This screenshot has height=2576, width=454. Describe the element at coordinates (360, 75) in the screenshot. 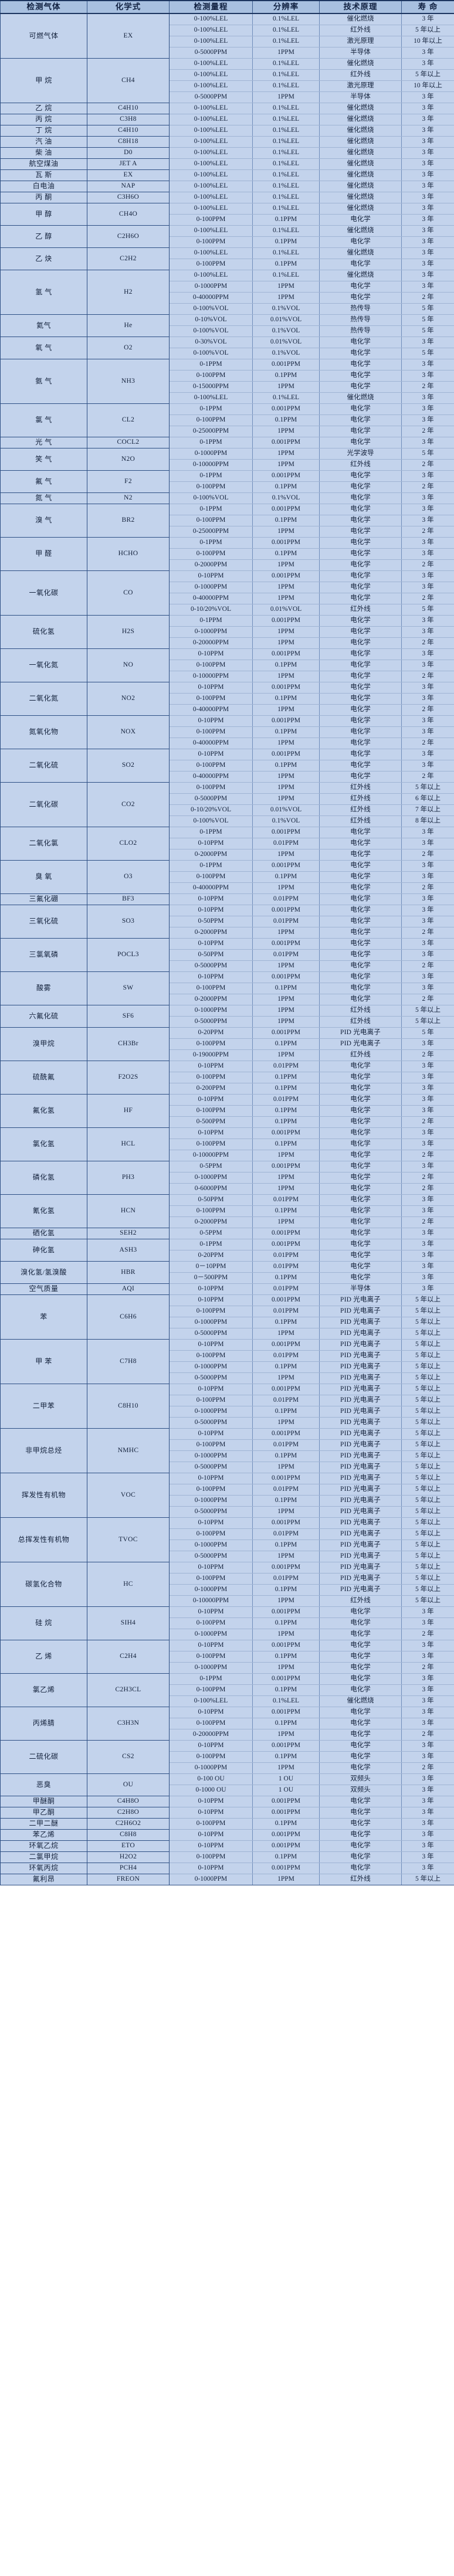

I see `cell-technology-principle: 红外线` at that location.